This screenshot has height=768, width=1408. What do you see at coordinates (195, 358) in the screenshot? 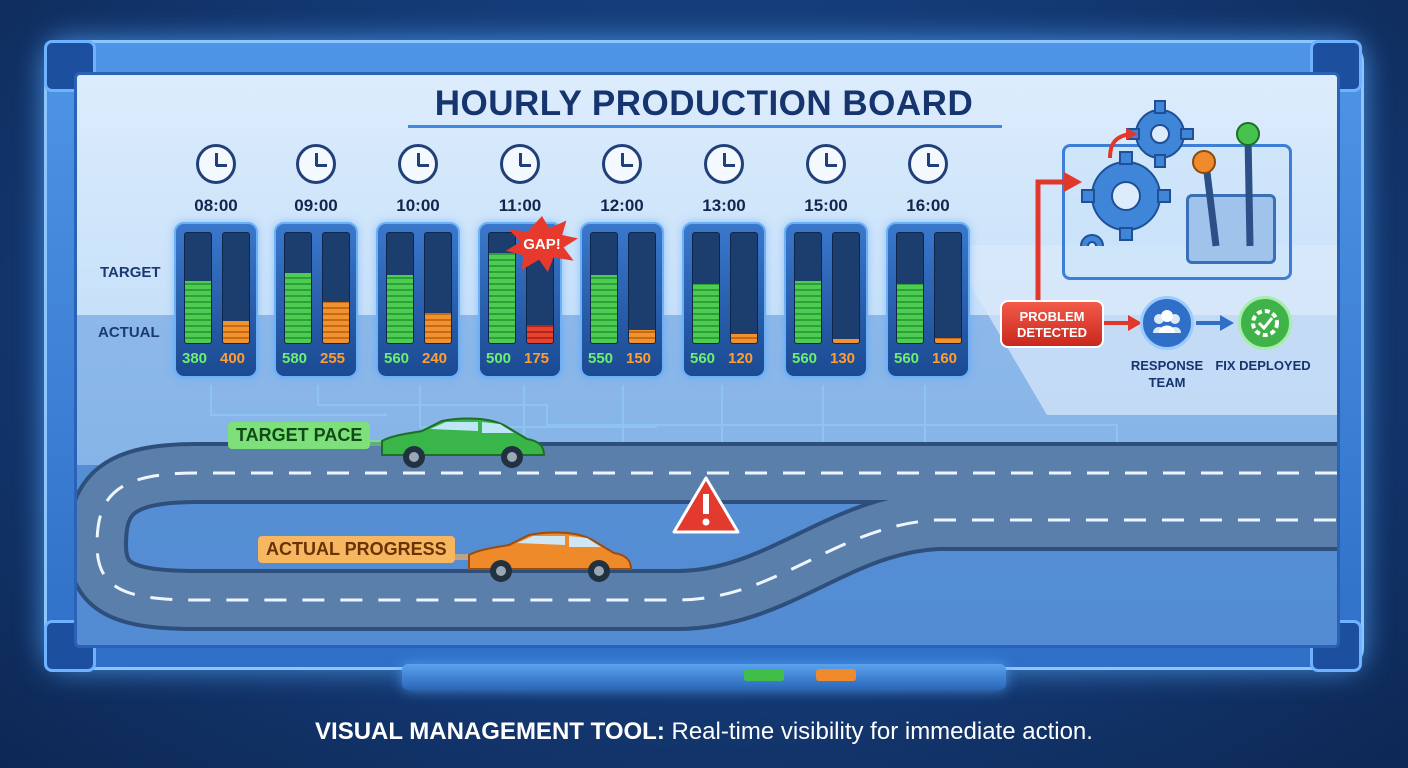
I see `target-value: 380` at bounding box center [195, 358].